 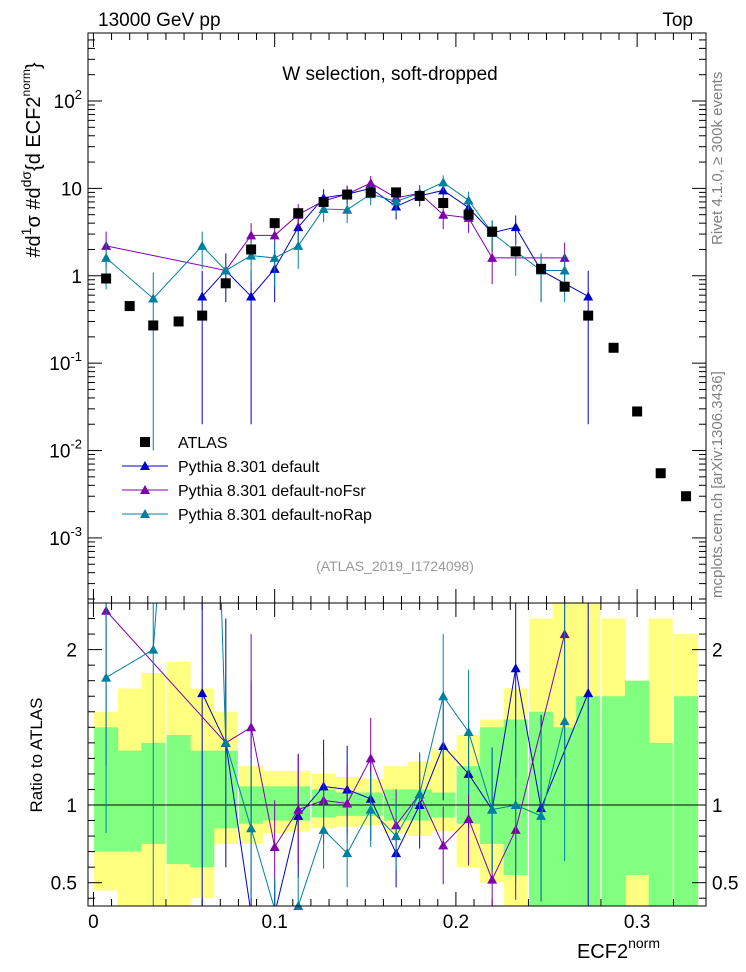 What do you see at coordinates (249, 467) in the screenshot?
I see `legend-label: Pythia 8.301 default` at bounding box center [249, 467].